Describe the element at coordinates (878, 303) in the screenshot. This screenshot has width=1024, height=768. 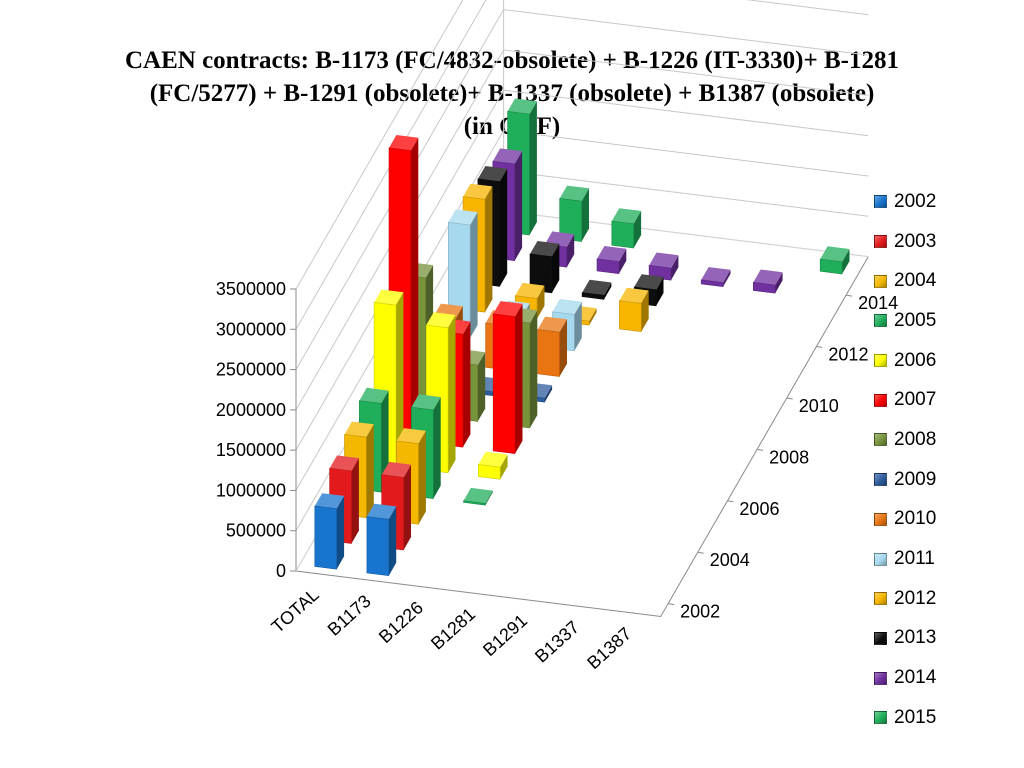
I see `depth-label: 2014` at that location.